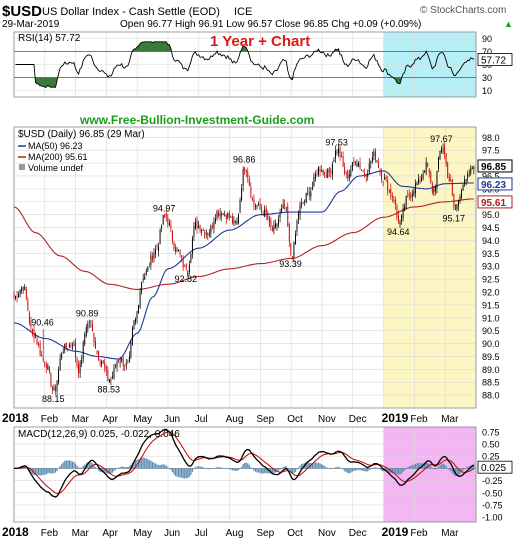 The image size is (520, 545). What do you see at coordinates (290, 264) in the screenshot?
I see `price-annotation-label: 93.39` at bounding box center [290, 264].